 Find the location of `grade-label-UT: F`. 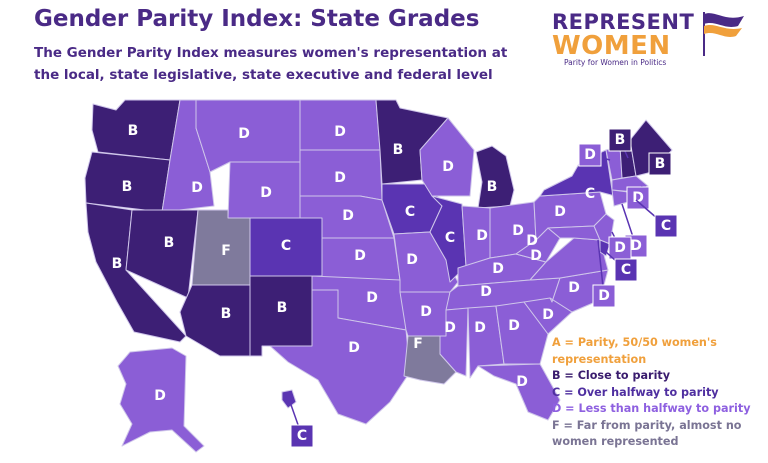

grade-label-UT: F is located at coordinates (226, 251).